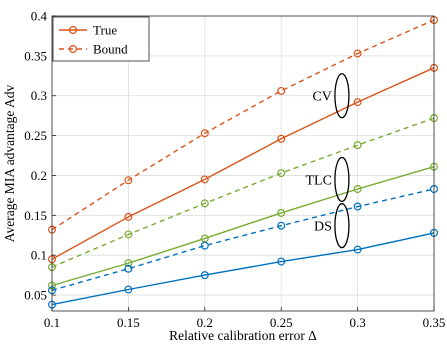 The image size is (447, 346). What do you see at coordinates (318, 180) in the screenshot?
I see `annotation-label-tlc: TLC` at bounding box center [318, 180].